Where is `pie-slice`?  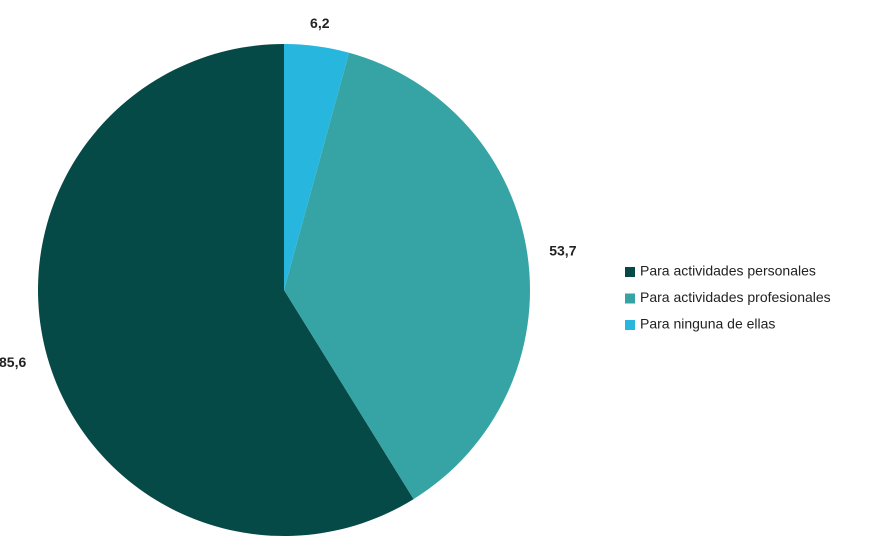
pie-slice is located at coordinates (317, 167).